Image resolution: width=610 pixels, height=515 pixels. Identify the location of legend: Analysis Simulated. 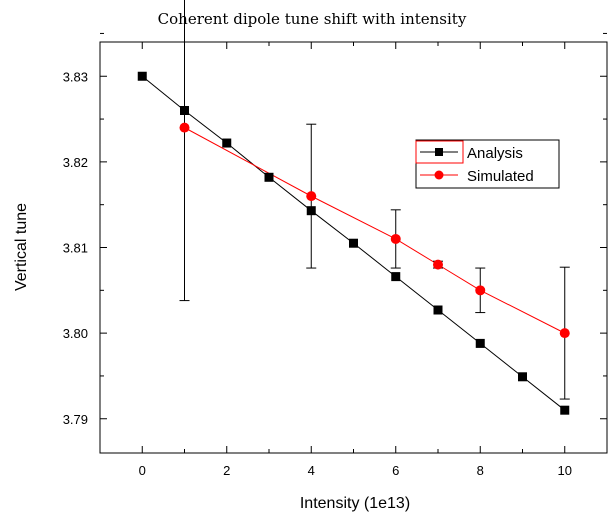
(487, 164).